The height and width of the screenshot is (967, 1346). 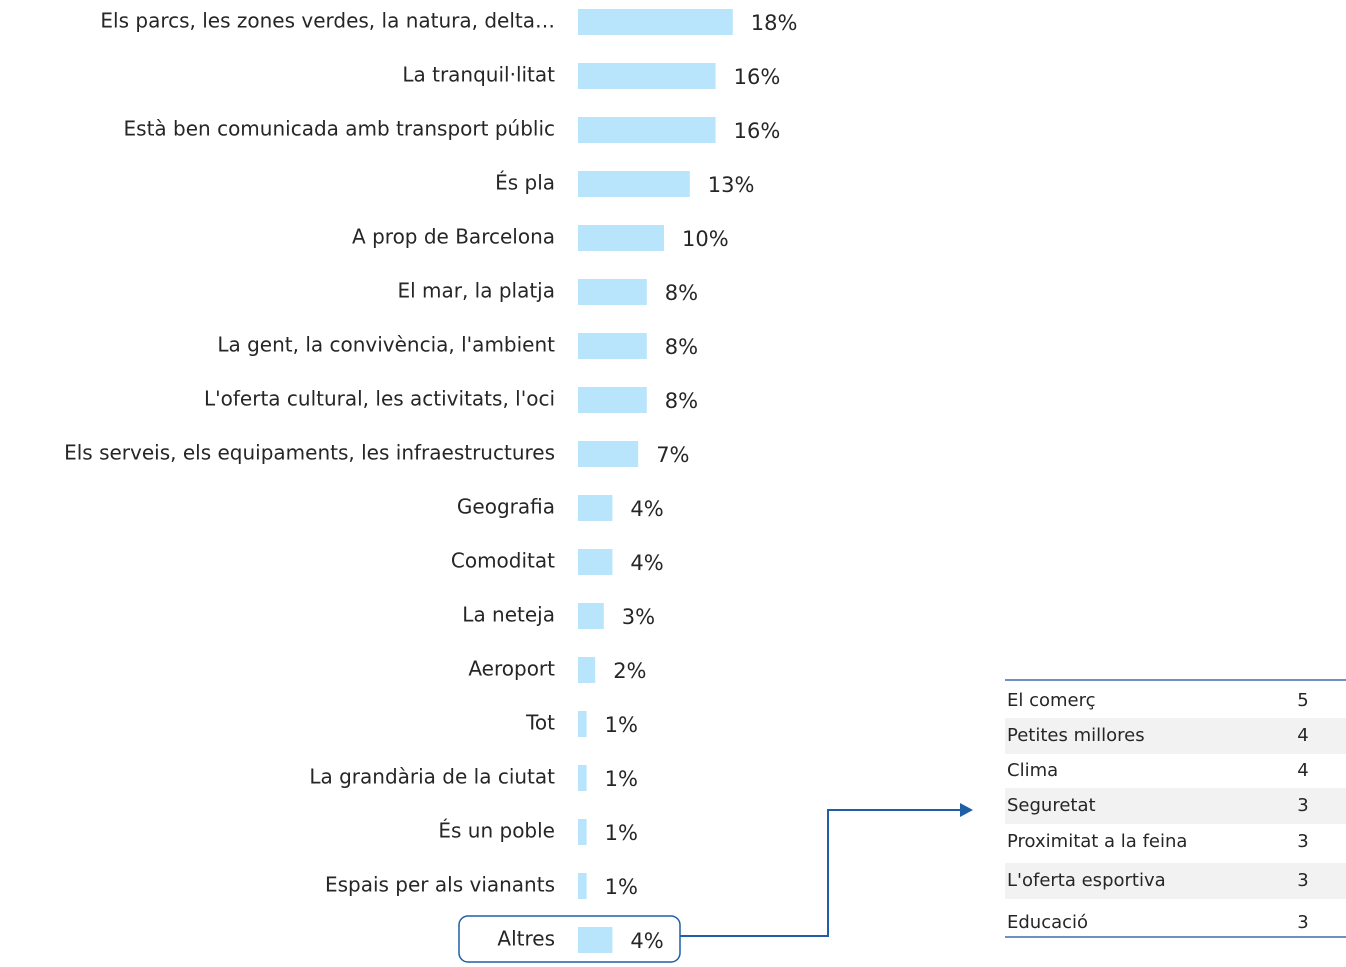 I want to click on category-label: A prop de Barcelona, so click(x=453, y=237).